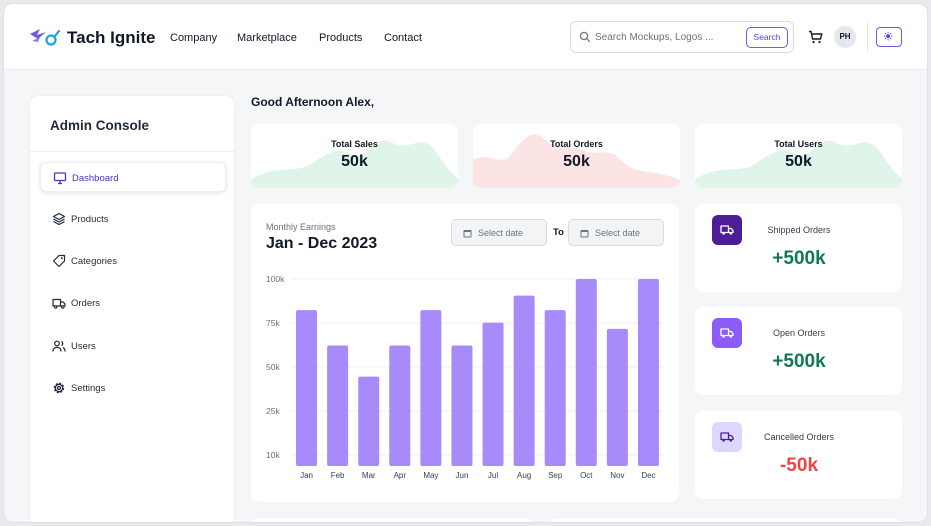  Describe the element at coordinates (194, 38) in the screenshot. I see `nav-company: Company` at that location.